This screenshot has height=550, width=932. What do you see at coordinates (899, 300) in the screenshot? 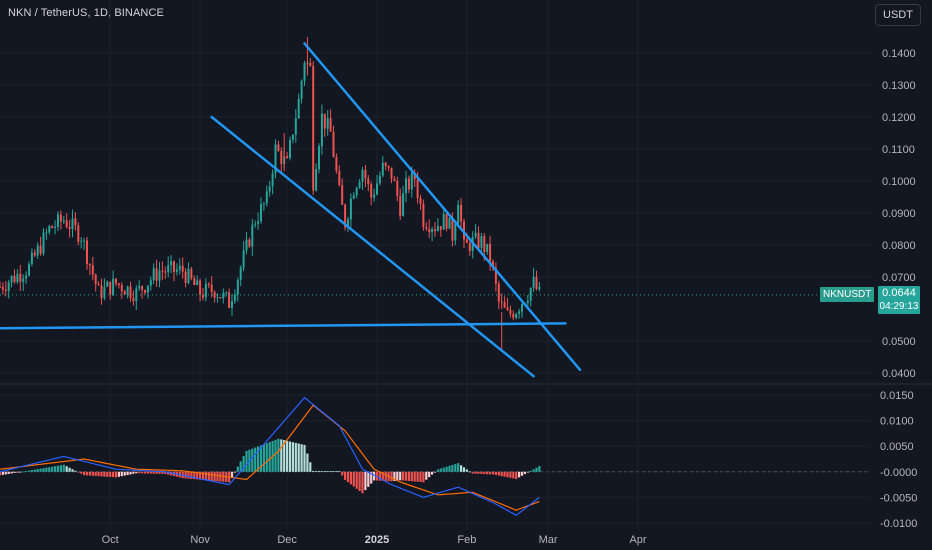
I see `price-label: 0.0644 04:29:13` at bounding box center [899, 300].